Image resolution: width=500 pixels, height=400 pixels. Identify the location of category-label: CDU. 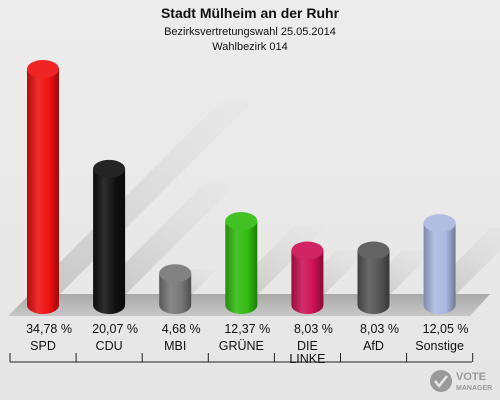
(109, 346).